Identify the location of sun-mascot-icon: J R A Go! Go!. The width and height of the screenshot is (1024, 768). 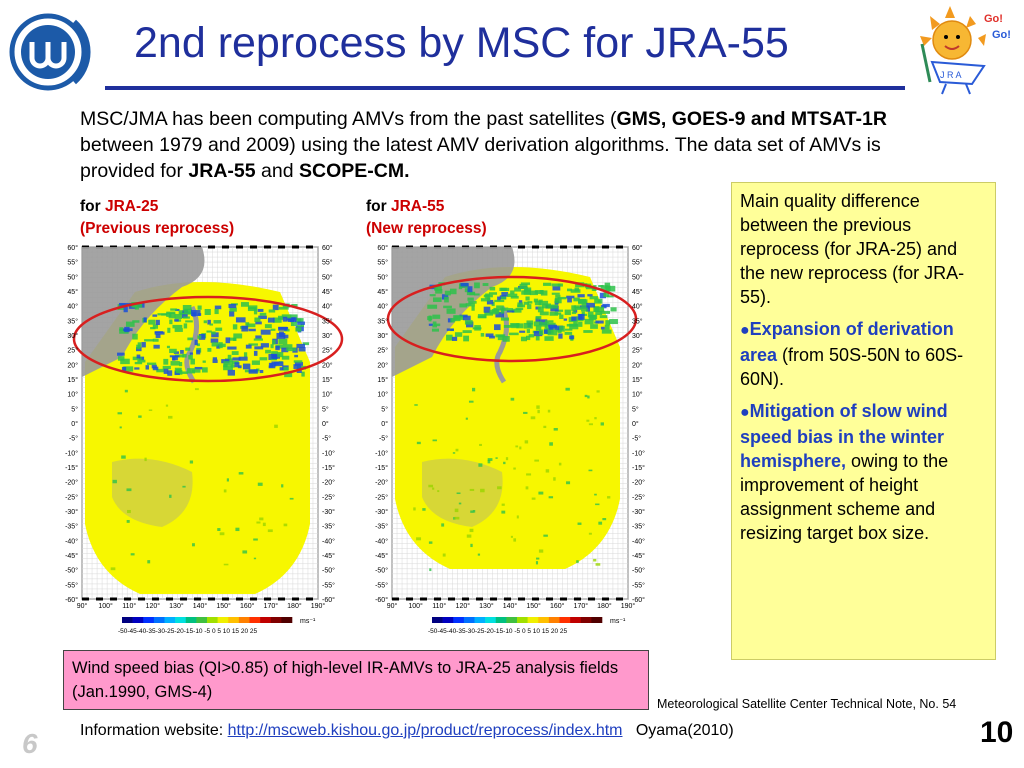
(965, 50).